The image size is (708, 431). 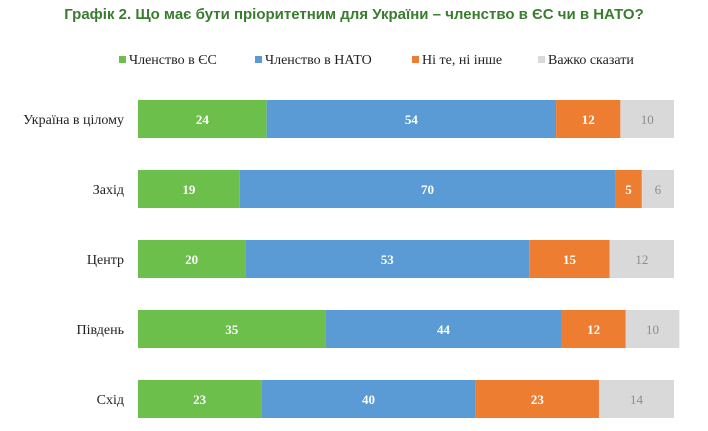 I want to click on legend-label-2: Ні те, ні інше, so click(x=462, y=60).